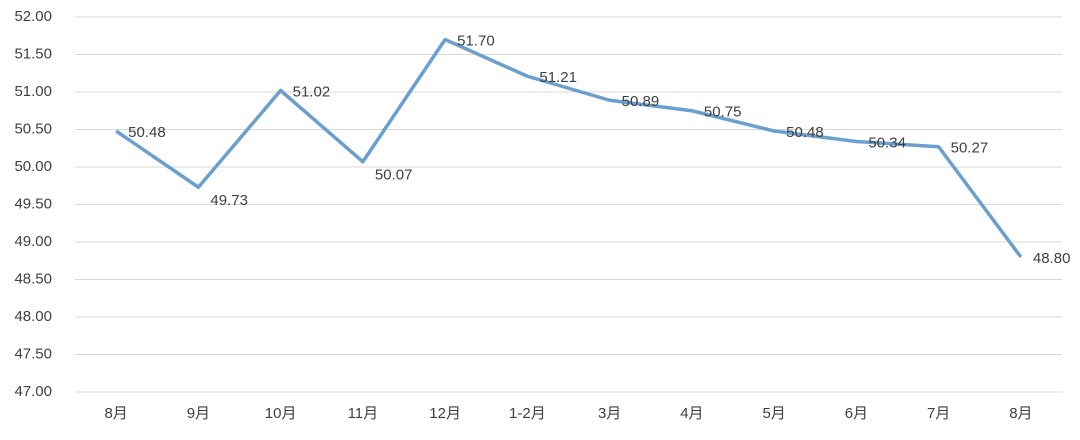 The height and width of the screenshot is (440, 1080). I want to click on data-label: 51.21, so click(558, 77).